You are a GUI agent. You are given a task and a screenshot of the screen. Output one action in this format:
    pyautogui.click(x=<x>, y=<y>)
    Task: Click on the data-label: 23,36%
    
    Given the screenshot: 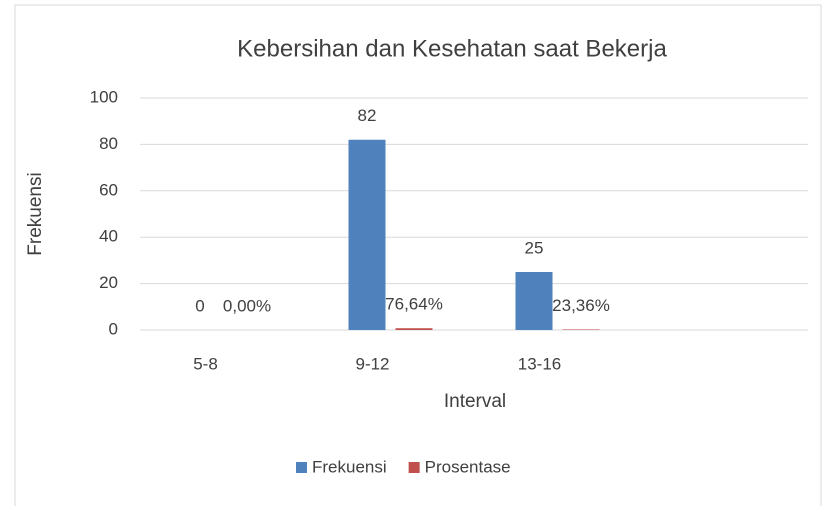 What is the action you would take?
    pyautogui.click(x=581, y=305)
    